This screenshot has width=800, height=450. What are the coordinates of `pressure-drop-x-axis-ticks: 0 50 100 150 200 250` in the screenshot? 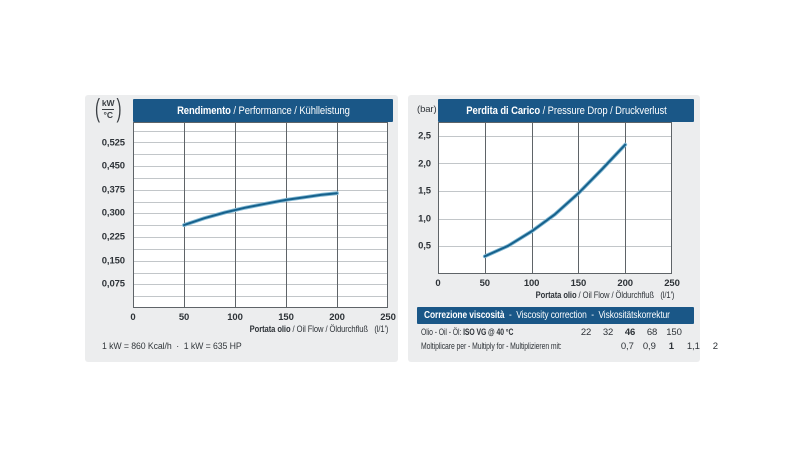 It's located at (557, 282).